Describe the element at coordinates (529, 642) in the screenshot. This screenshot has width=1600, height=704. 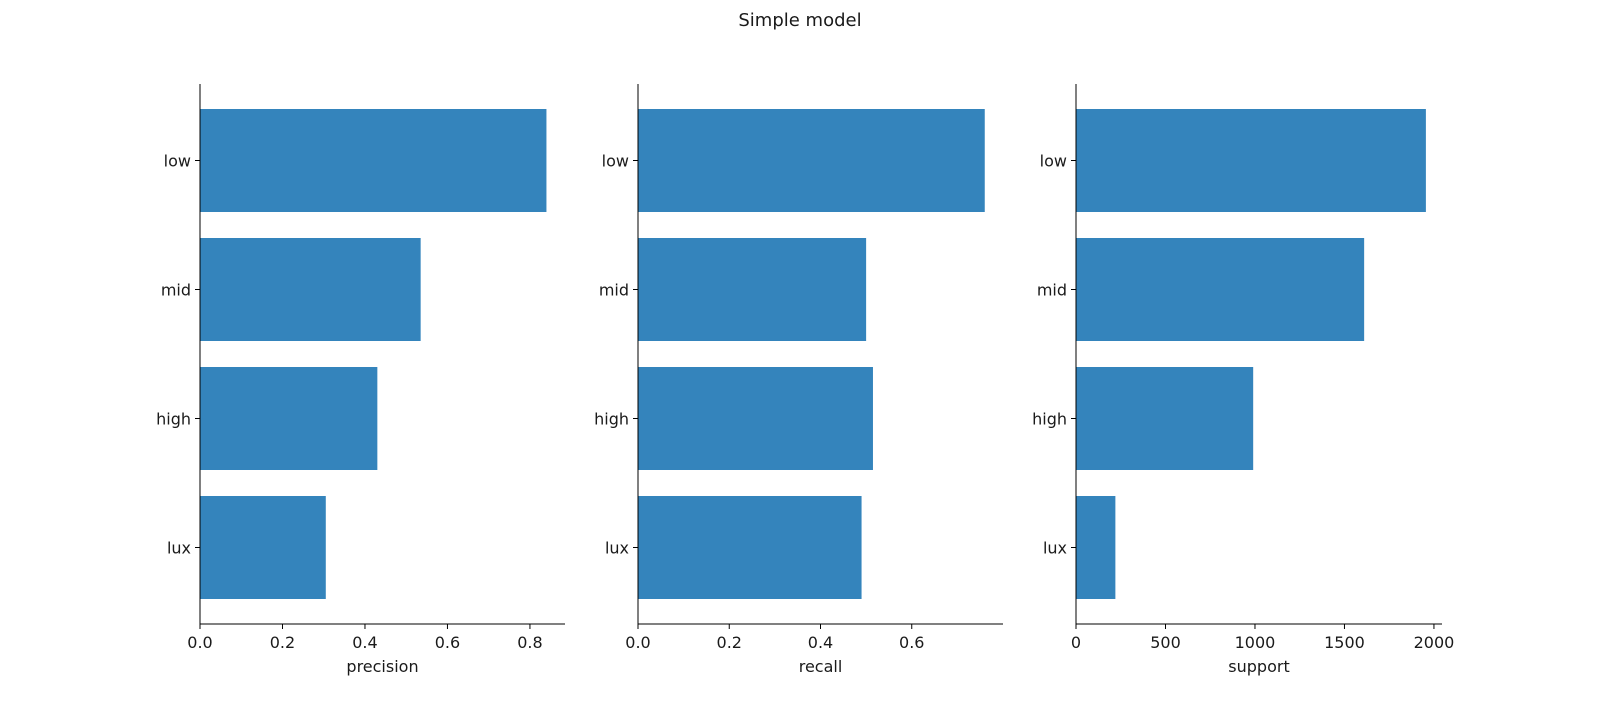
I see `x-tick-label: 0.8` at that location.